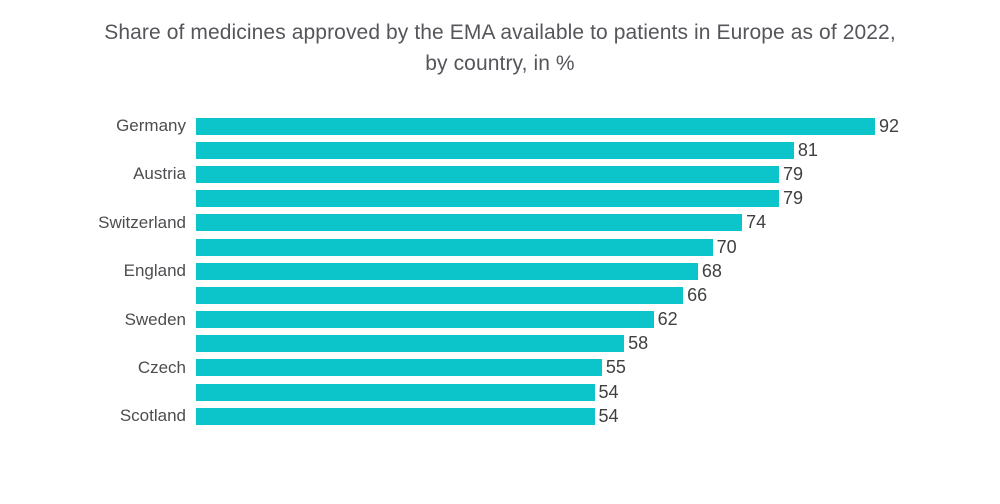  What do you see at coordinates (154, 271) in the screenshot?
I see `country-label: England` at bounding box center [154, 271].